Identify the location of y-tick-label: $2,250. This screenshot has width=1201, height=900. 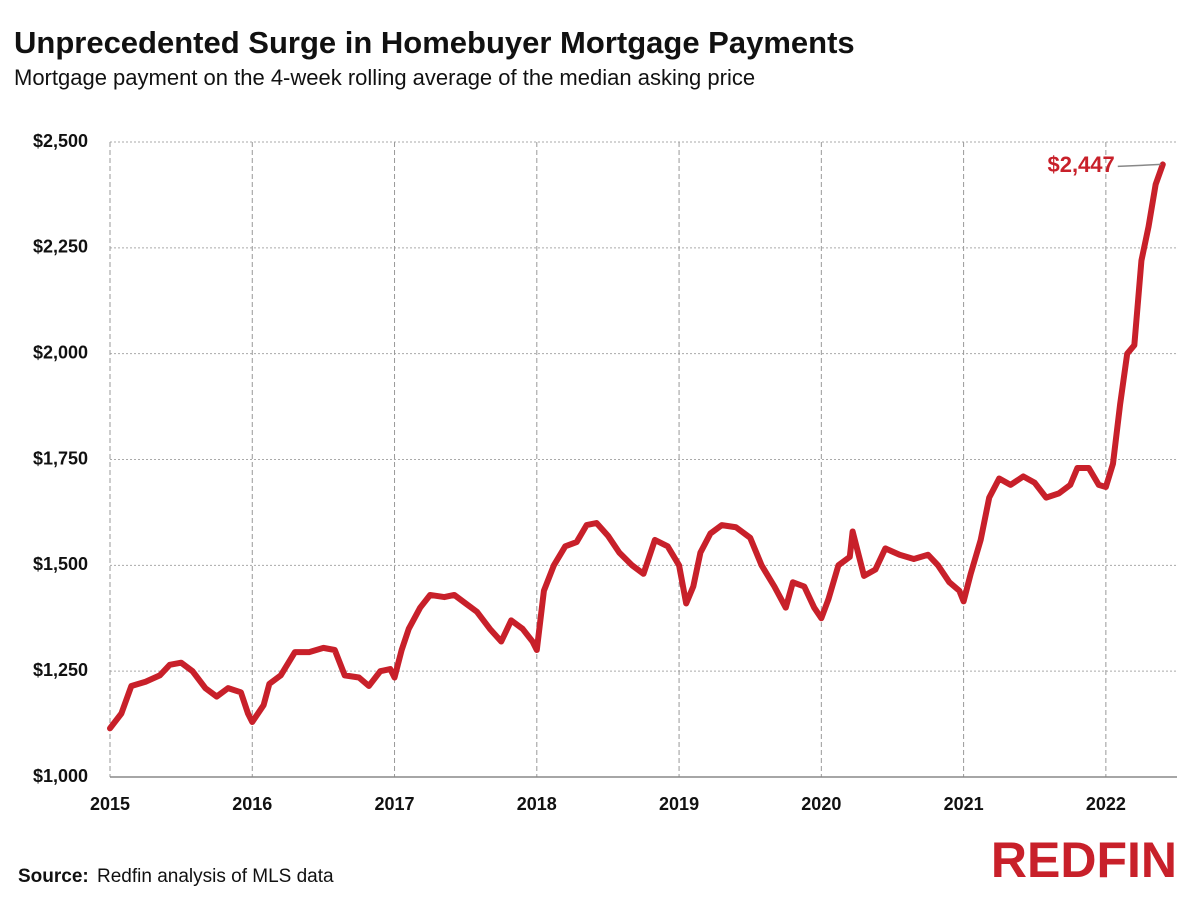
(60, 247).